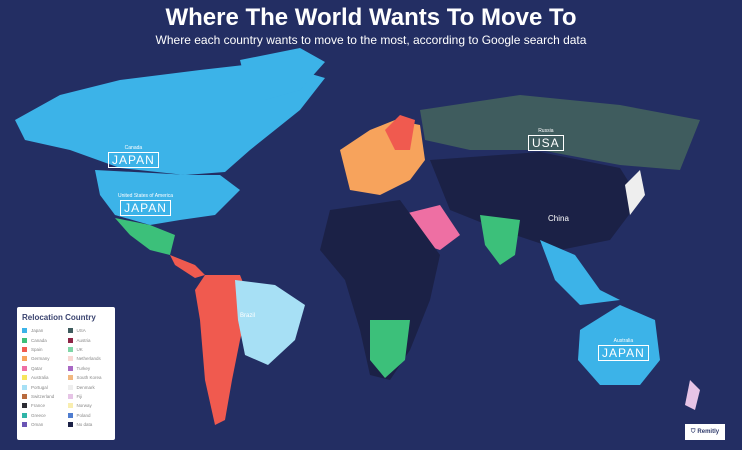  Describe the element at coordinates (43, 349) in the screenshot. I see `legend-item: Spain` at that location.